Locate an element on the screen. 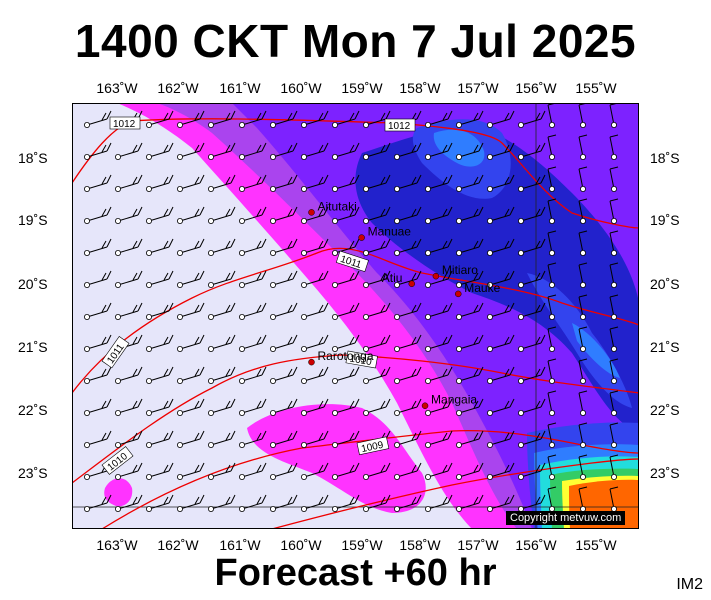  lon-label: 159˚W is located at coordinates (362, 88).